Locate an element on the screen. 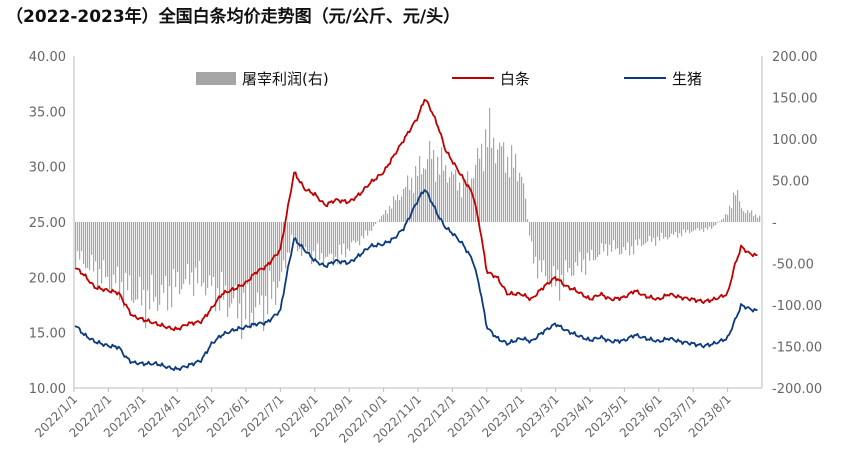  y-right-tick-label: 100.00 is located at coordinates (795, 140).